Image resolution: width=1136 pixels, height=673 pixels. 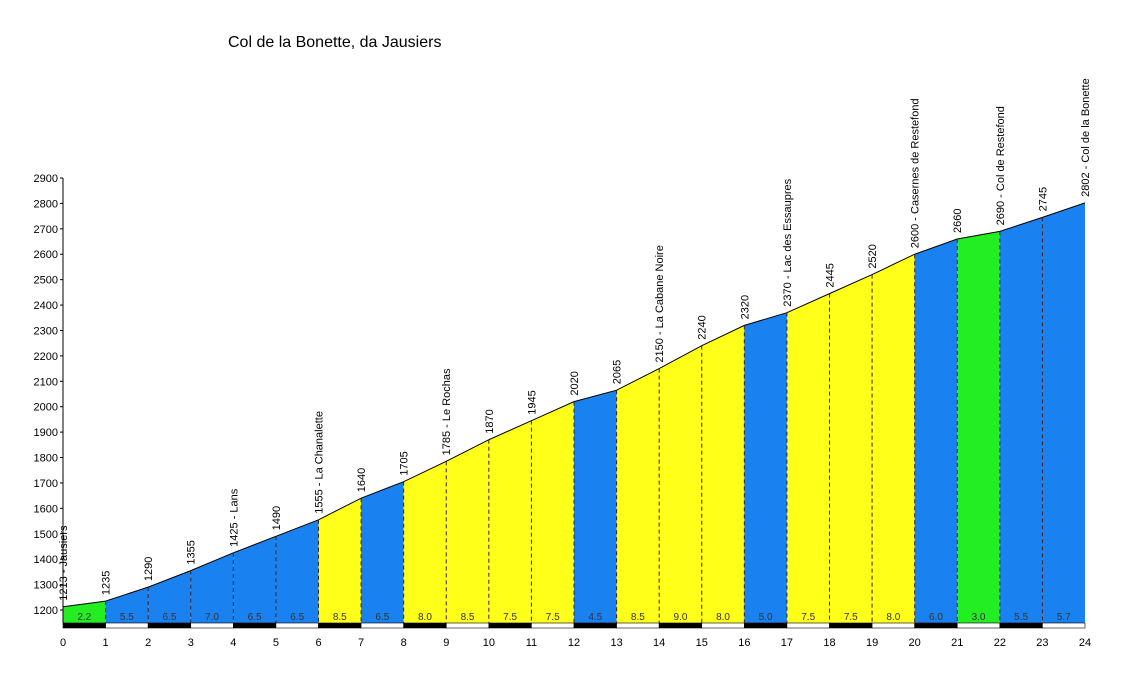 What do you see at coordinates (532, 402) in the screenshot?
I see `point-label: 1945` at bounding box center [532, 402].